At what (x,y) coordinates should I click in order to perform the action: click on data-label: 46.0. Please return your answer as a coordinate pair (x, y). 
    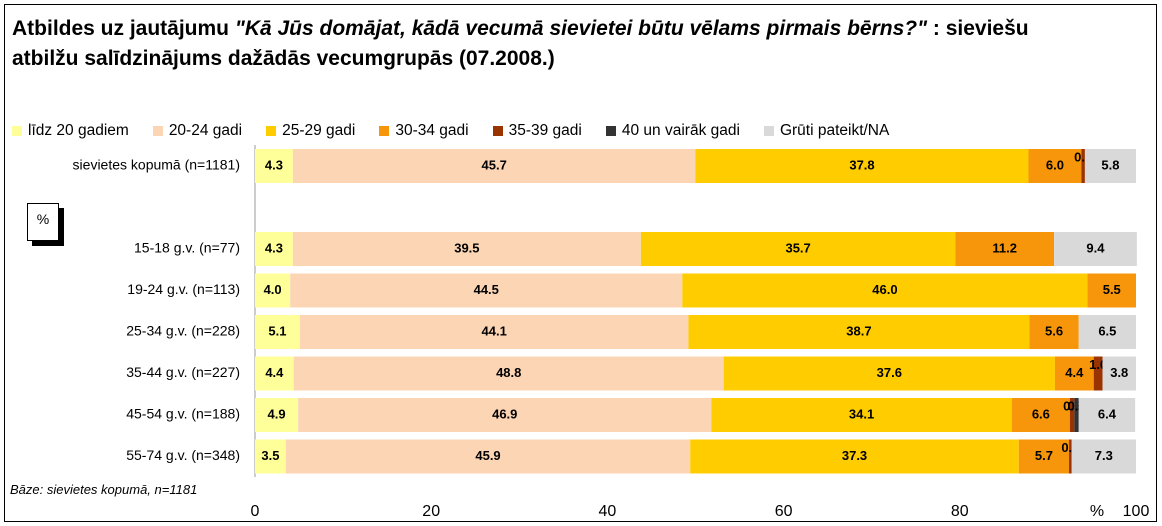
    Looking at the image, I should click on (884, 289).